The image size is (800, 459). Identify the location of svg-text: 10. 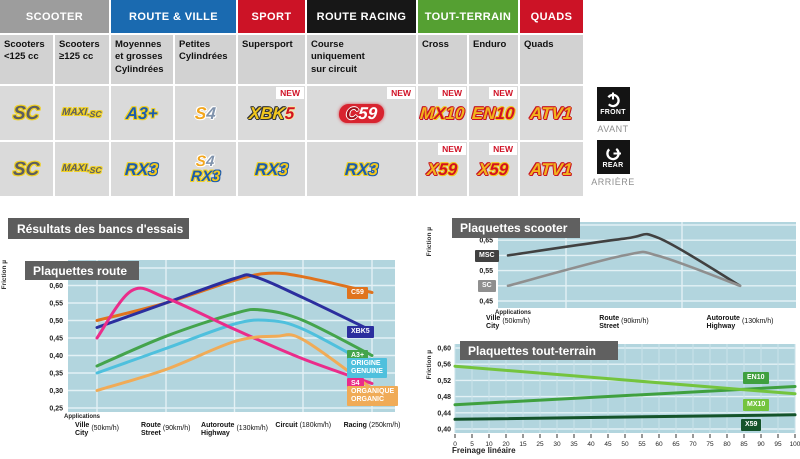
(489, 444).